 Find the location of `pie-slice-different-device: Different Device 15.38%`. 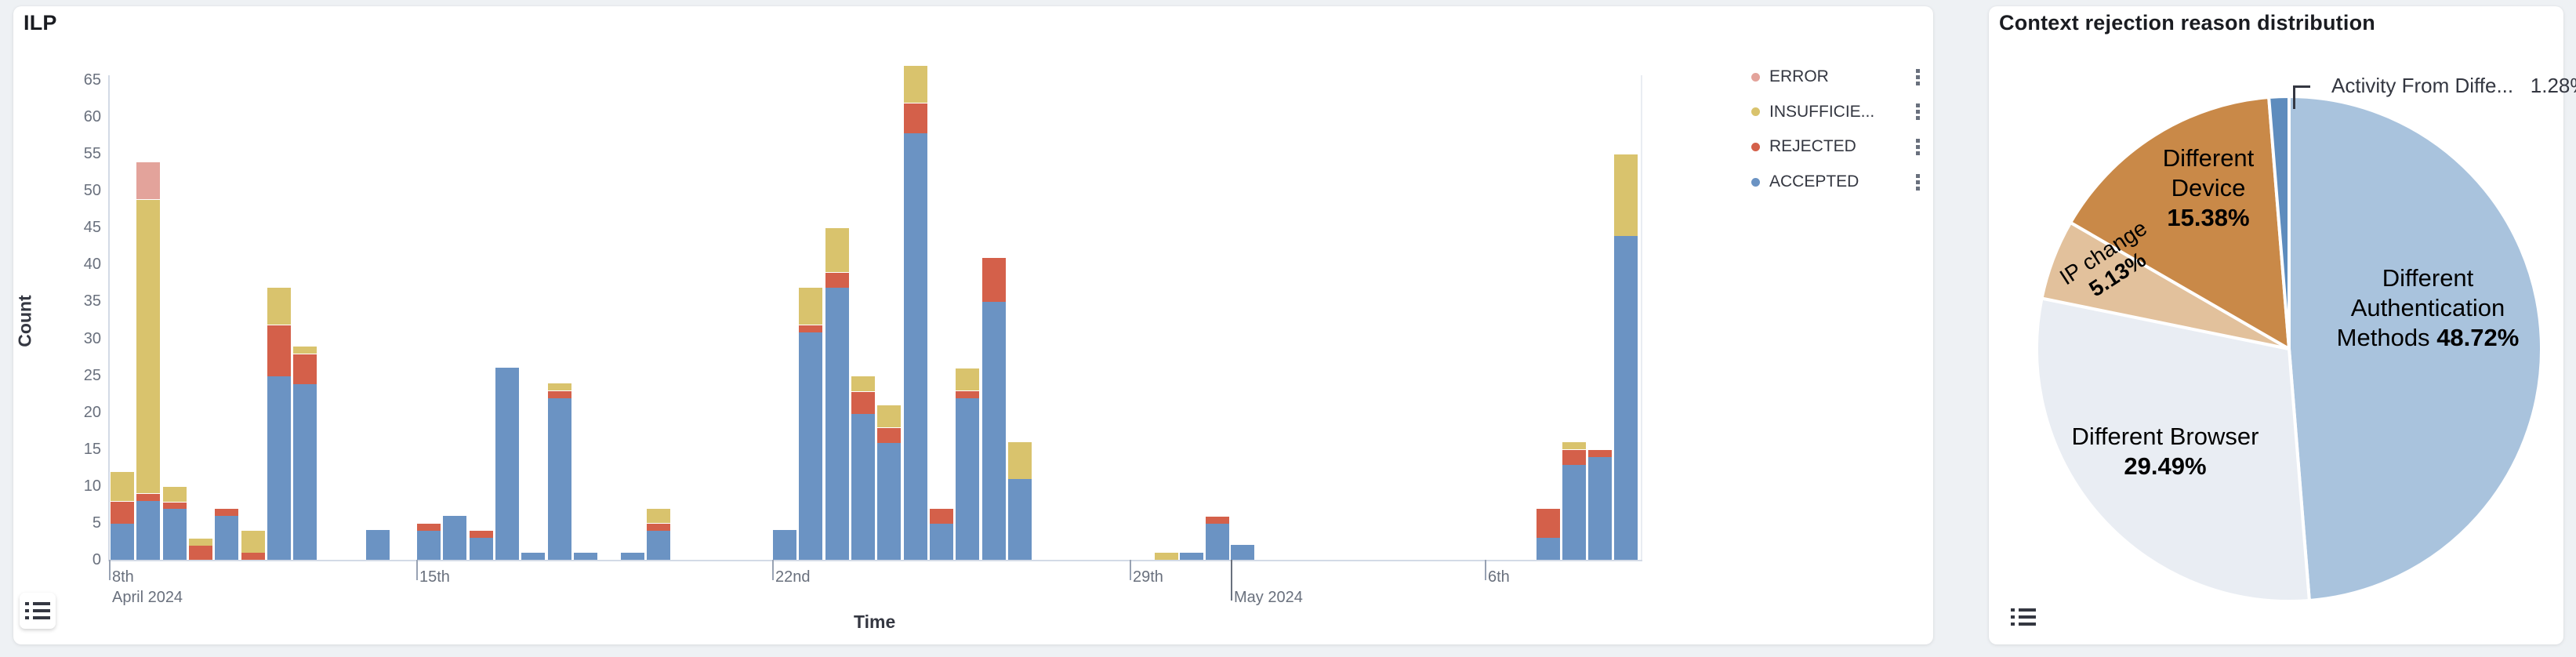

pie-slice-different-device: Different Device 15.38% is located at coordinates (2180, 223).